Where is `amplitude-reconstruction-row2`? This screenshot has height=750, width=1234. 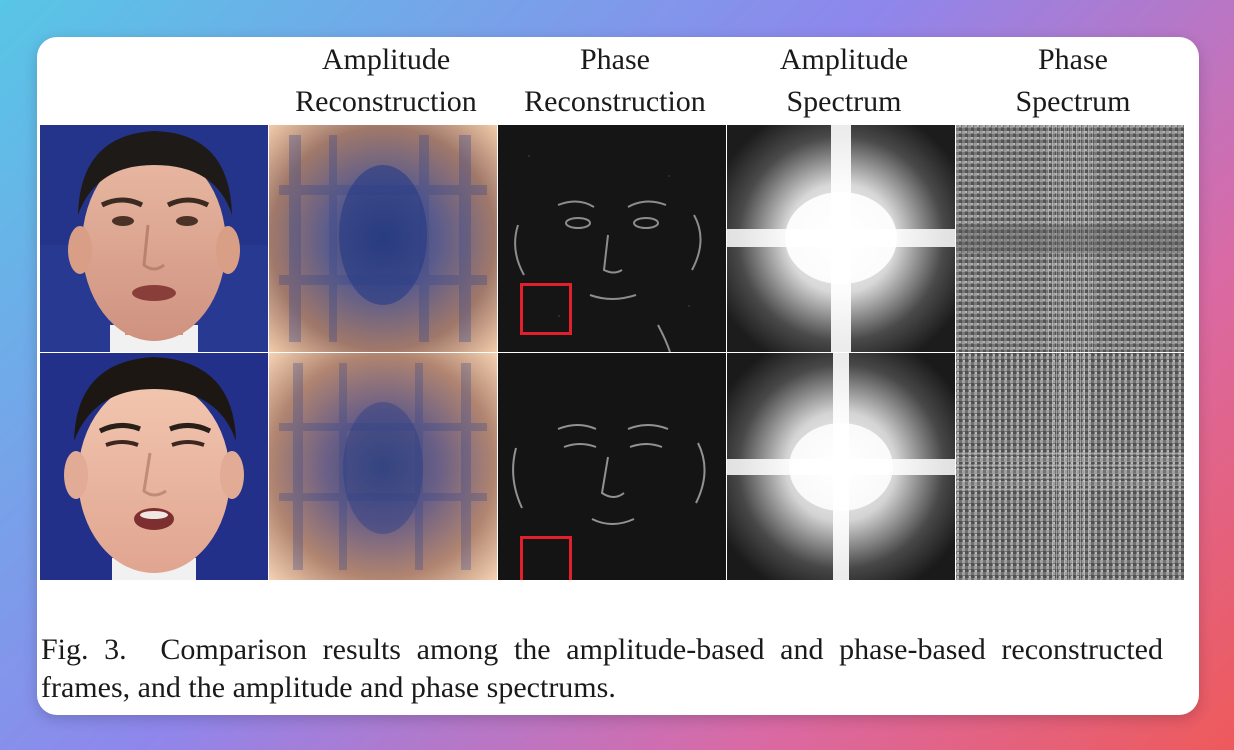 amplitude-reconstruction-row2 is located at coordinates (383, 466).